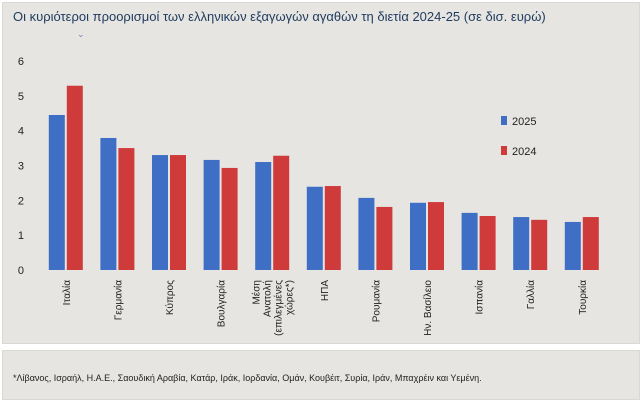  What do you see at coordinates (21, 271) in the screenshot?
I see `y-tick-label: 0` at bounding box center [21, 271].